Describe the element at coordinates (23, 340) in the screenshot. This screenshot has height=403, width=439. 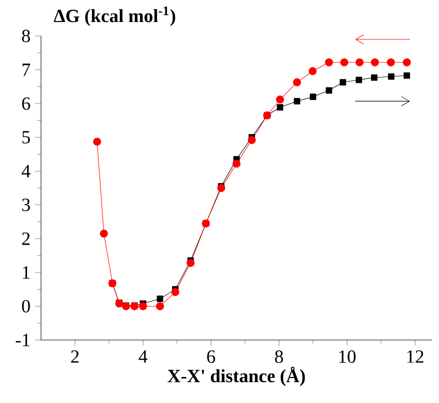
I see `y-tick-label: -1` at that location.